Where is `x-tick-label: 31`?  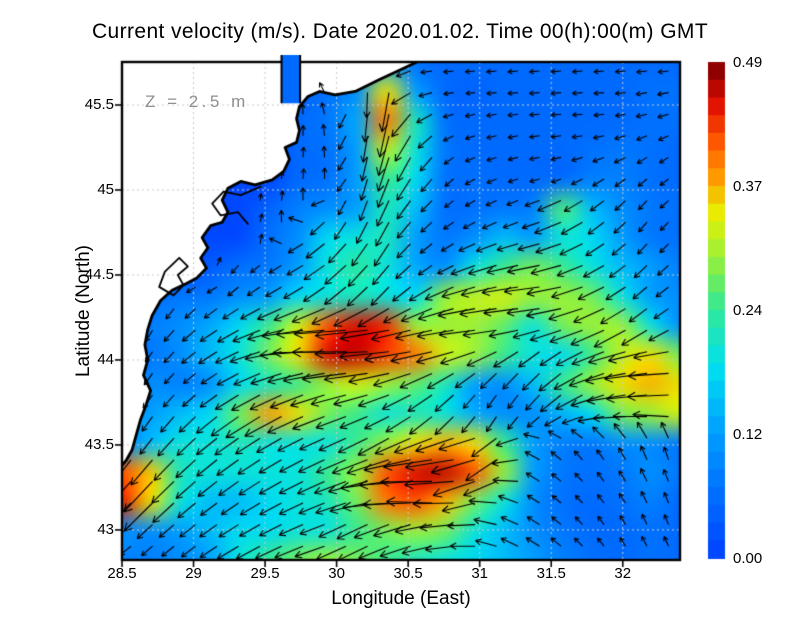
x-tick-label: 31 is located at coordinates (480, 573).